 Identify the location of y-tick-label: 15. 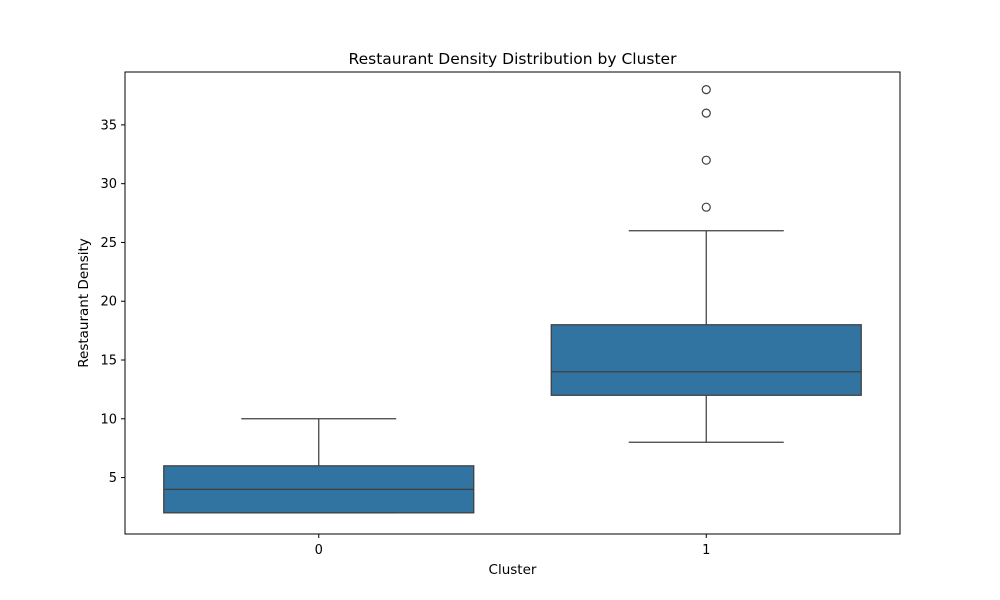
(108, 361).